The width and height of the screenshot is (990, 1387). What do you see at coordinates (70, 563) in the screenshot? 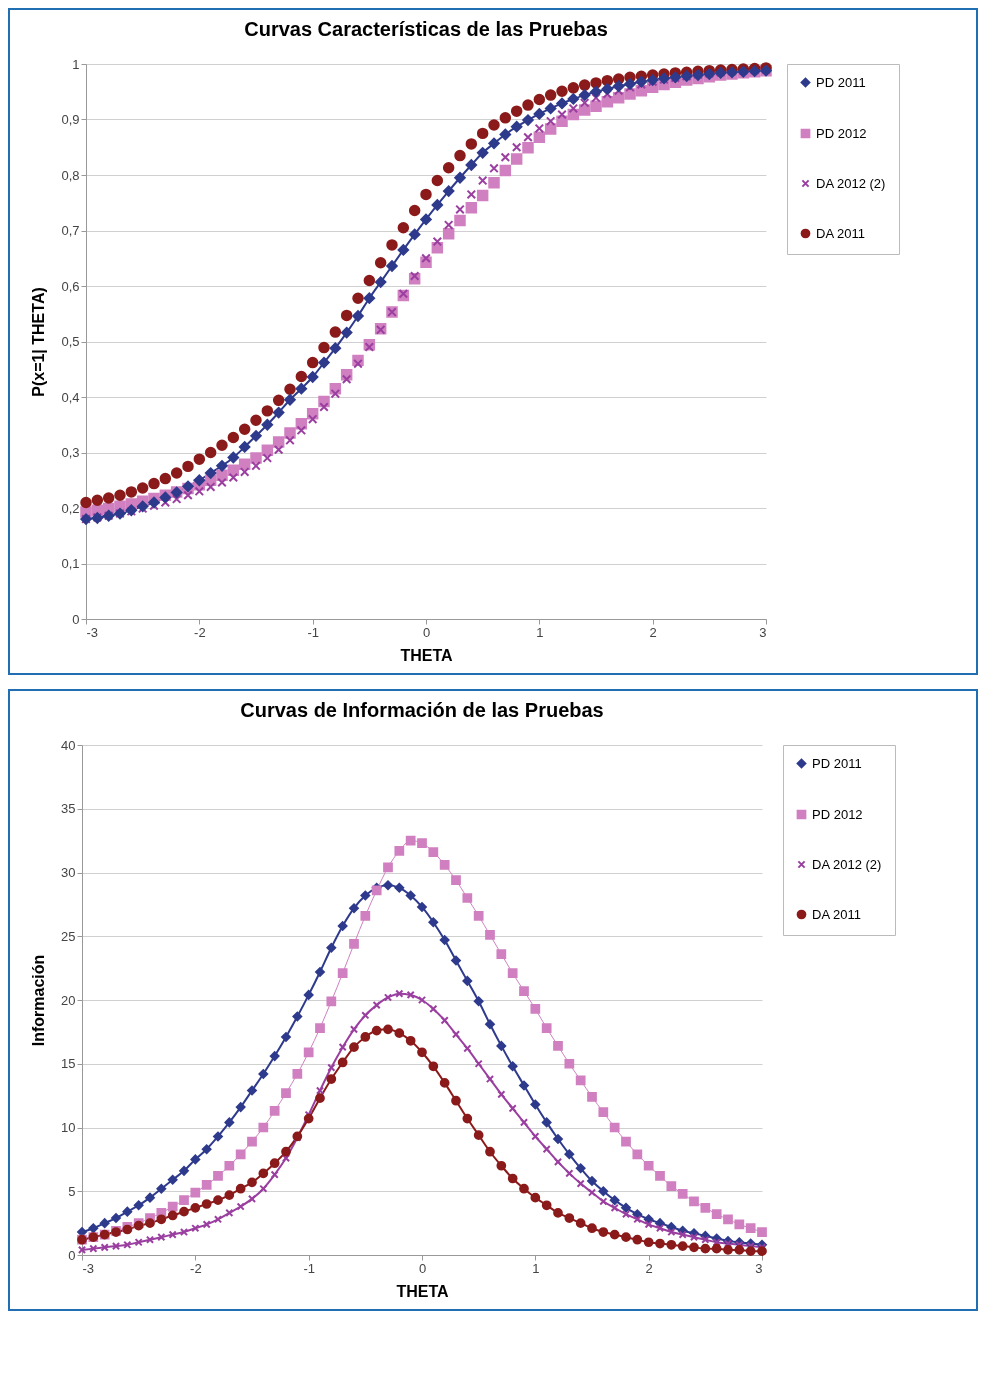
I see `y-tick-label: 0,1` at bounding box center [70, 563].